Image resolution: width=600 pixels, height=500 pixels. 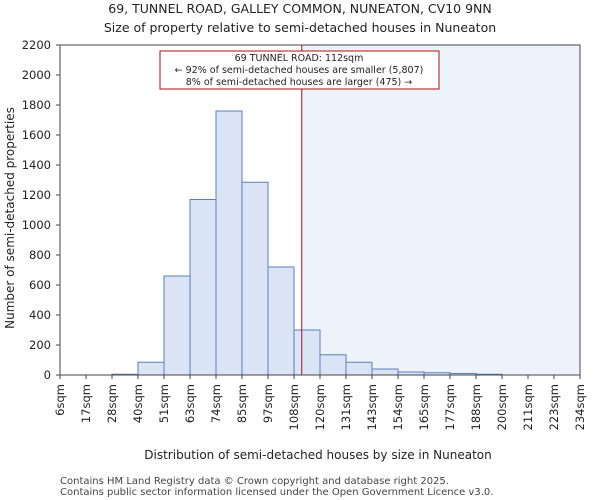 What do you see at coordinates (40, 345) in the screenshot?
I see `y-tick-label: 200` at bounding box center [40, 345].